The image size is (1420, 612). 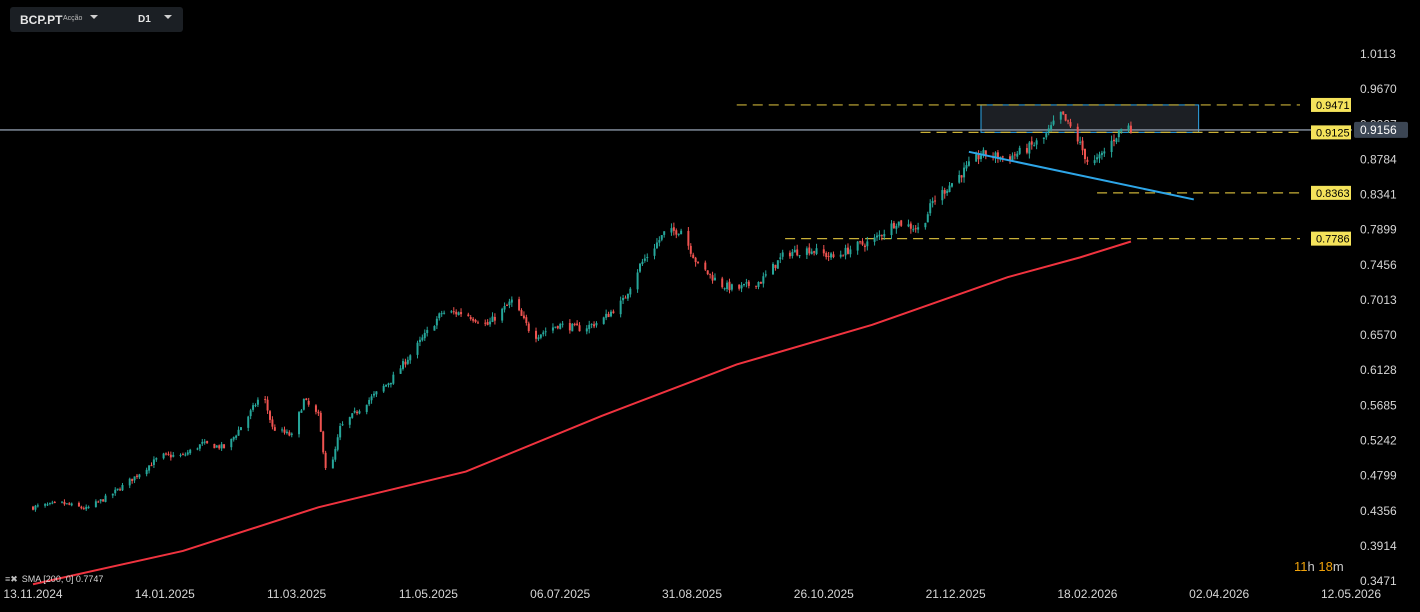 What do you see at coordinates (1378, 159) in the screenshot?
I see `y-tick-label: 0.8784` at bounding box center [1378, 159].